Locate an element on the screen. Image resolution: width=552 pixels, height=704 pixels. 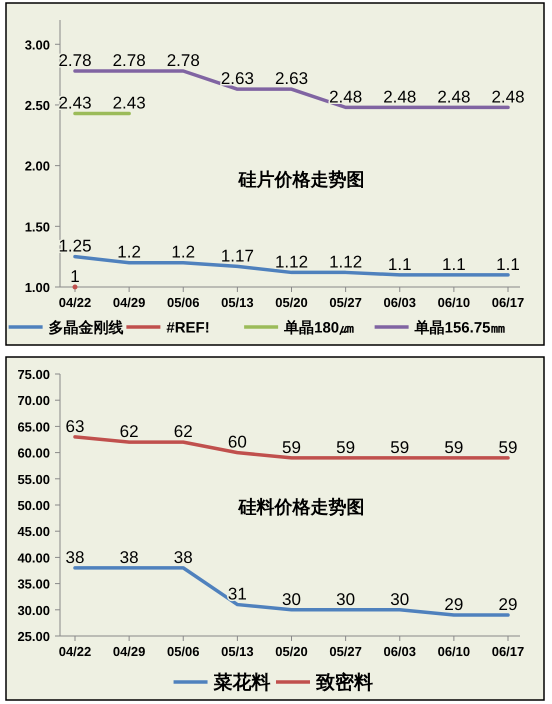
y-tick-label: 3.00 is located at coordinates (37, 44).